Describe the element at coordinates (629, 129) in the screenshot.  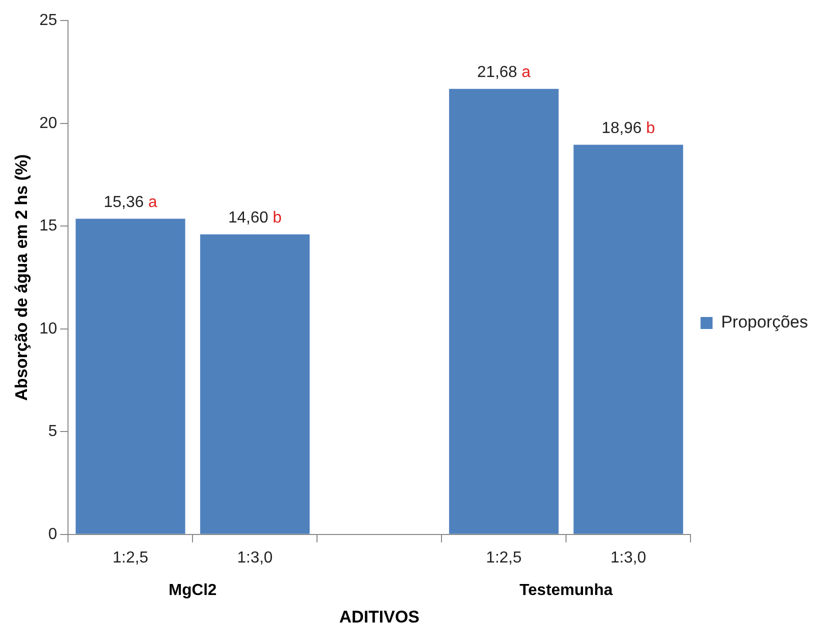
I see `data-label: 18,96 b` at that location.